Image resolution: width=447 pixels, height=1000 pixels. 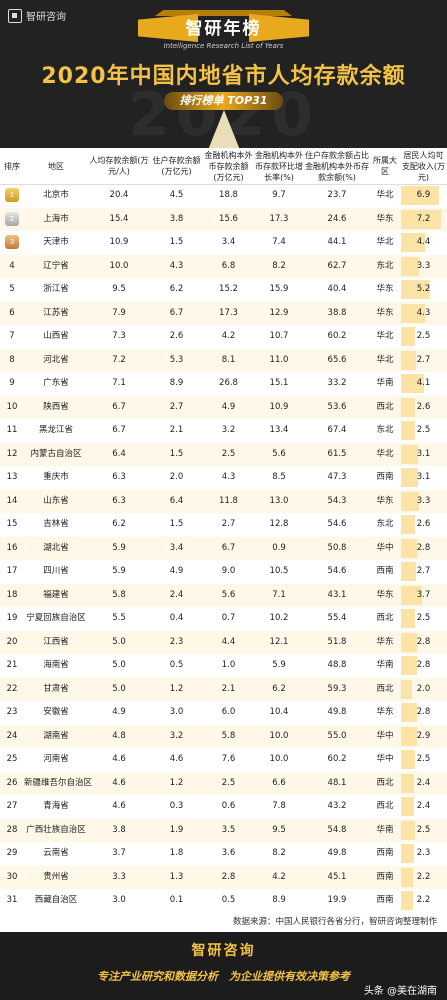 I want to click on table-row: 5 浙江省 9.5 6.2 15.2 15.9 40.4 华东 5.2, so click(x=223, y=290).